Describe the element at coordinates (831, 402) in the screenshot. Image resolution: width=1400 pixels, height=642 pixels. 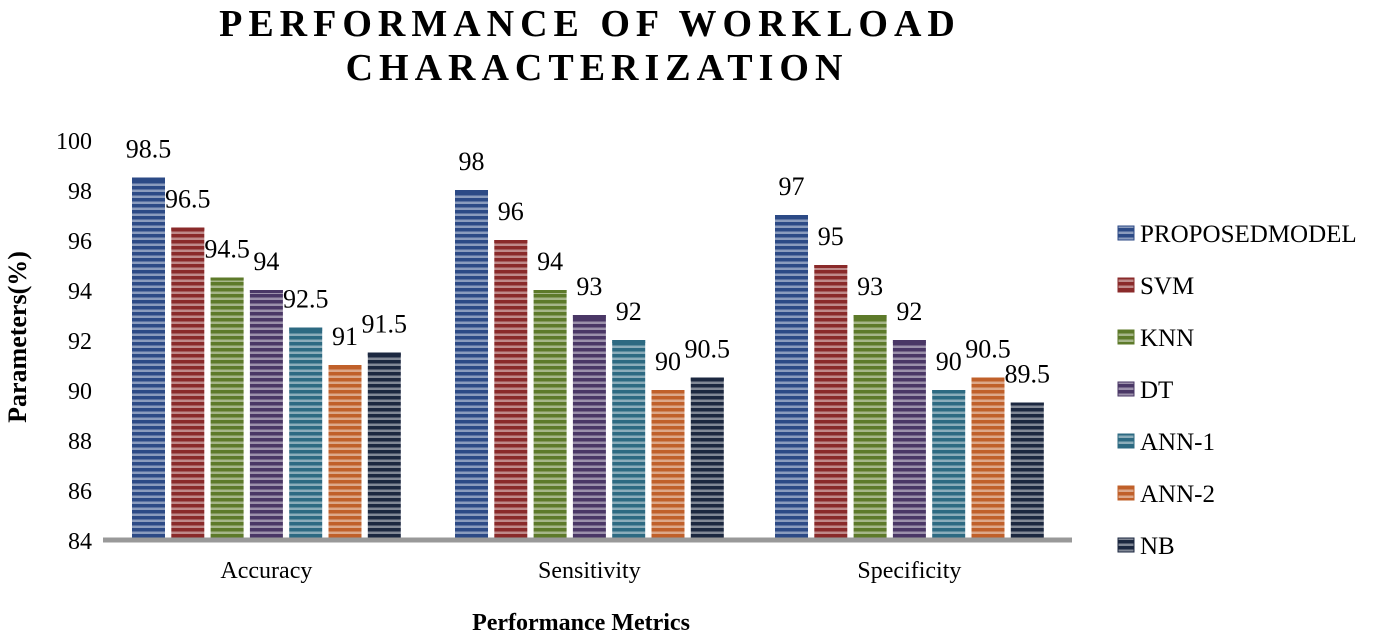
I see `bar-svm-specificity` at that location.